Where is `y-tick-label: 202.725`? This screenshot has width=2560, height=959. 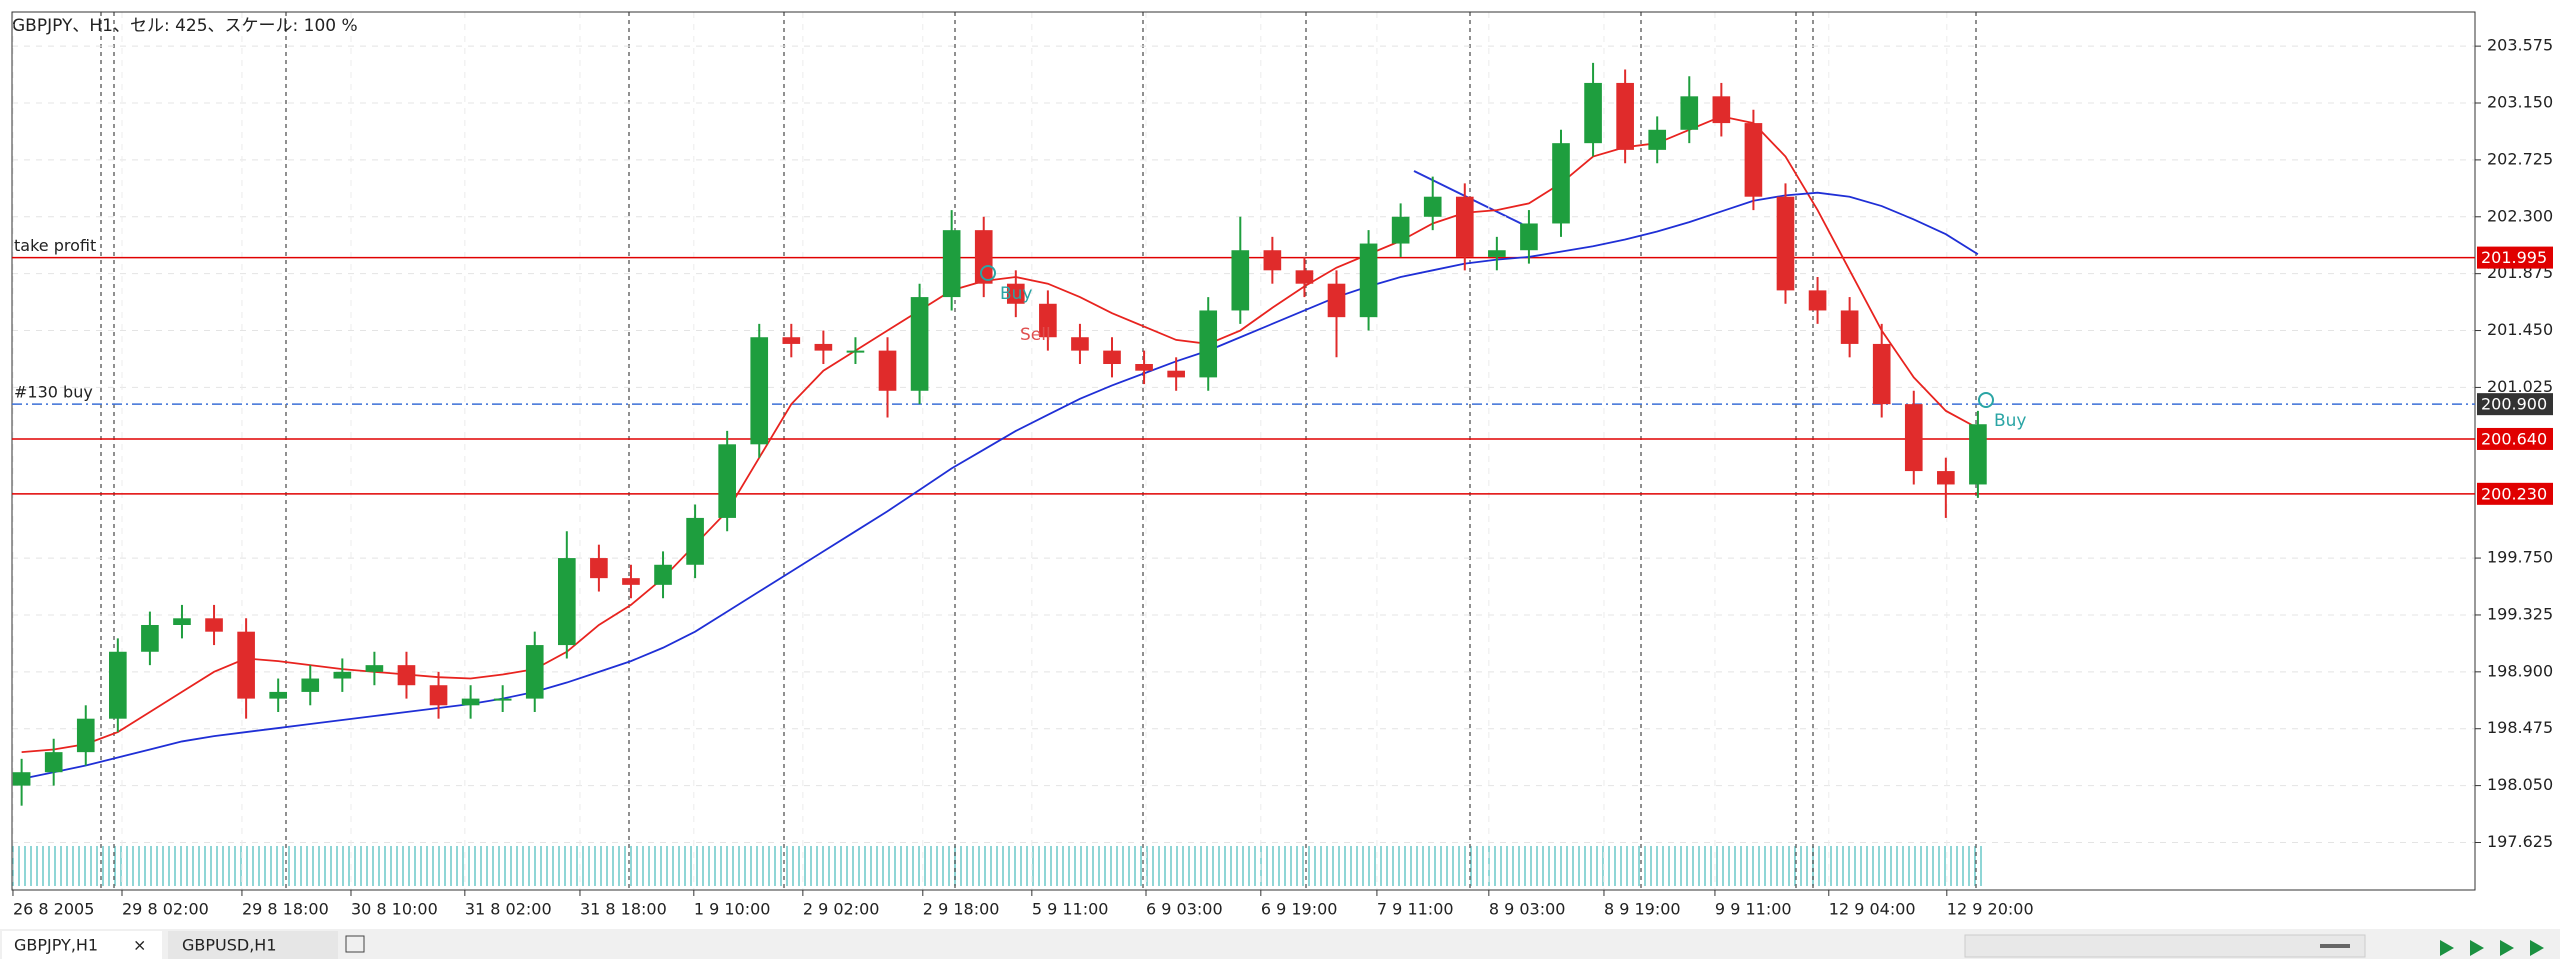
y-tick-label: 202.725 is located at coordinates (2520, 158).